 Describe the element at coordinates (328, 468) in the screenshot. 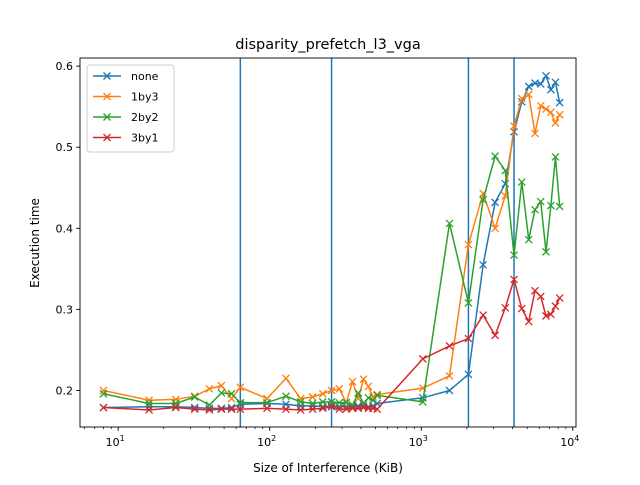

I see `x-axis-label: Size of Interference (KiB)` at that location.